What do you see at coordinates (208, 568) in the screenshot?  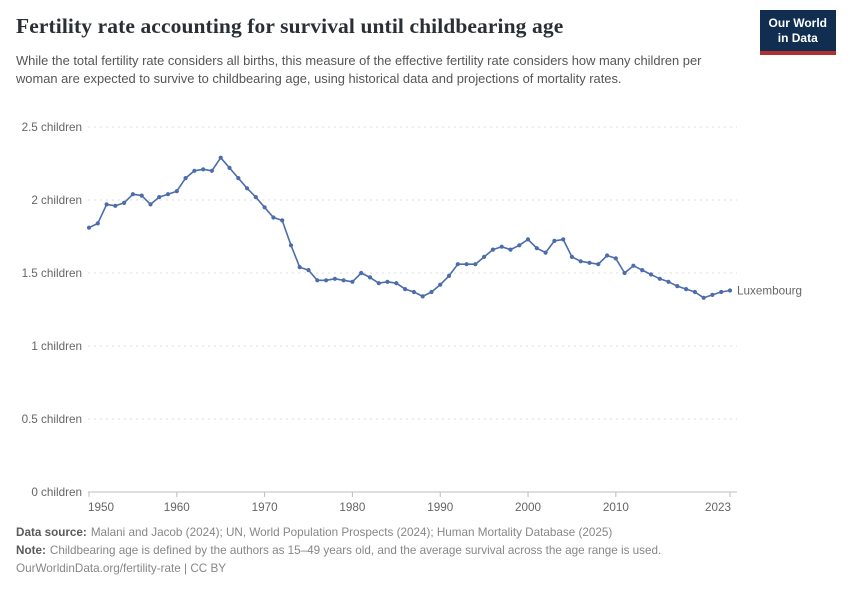 I see `license-label: CC BY` at bounding box center [208, 568].